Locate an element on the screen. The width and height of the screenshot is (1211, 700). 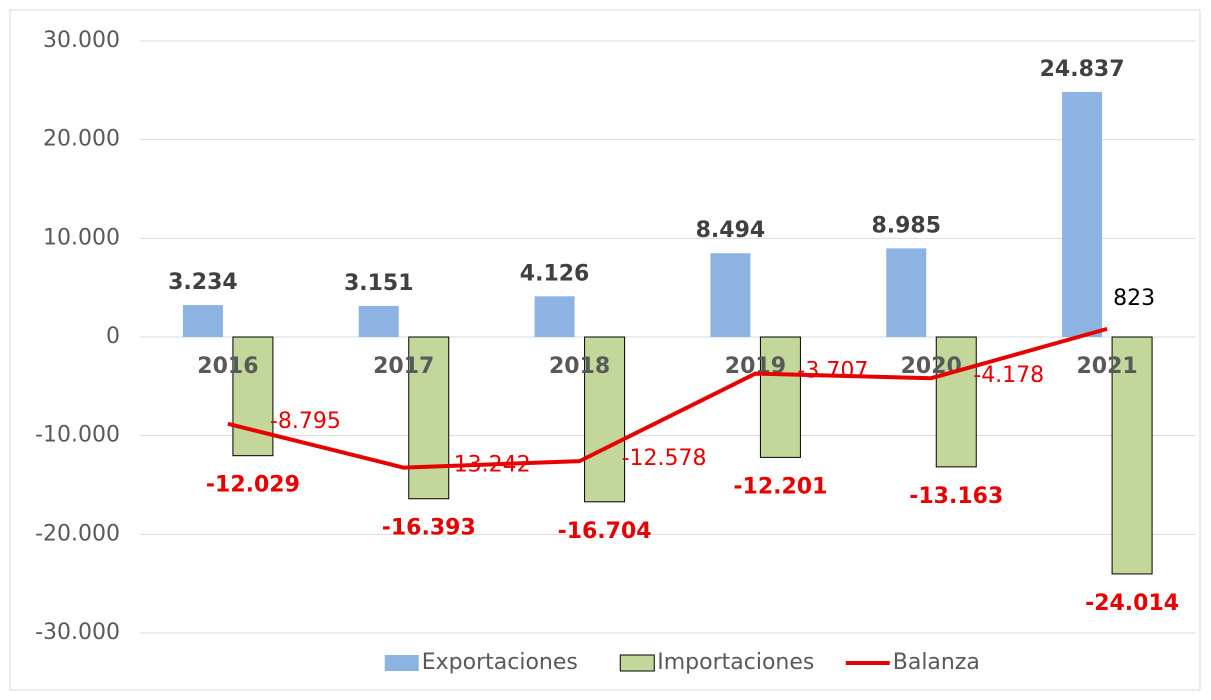
line-label: -8.795 is located at coordinates (305, 421).